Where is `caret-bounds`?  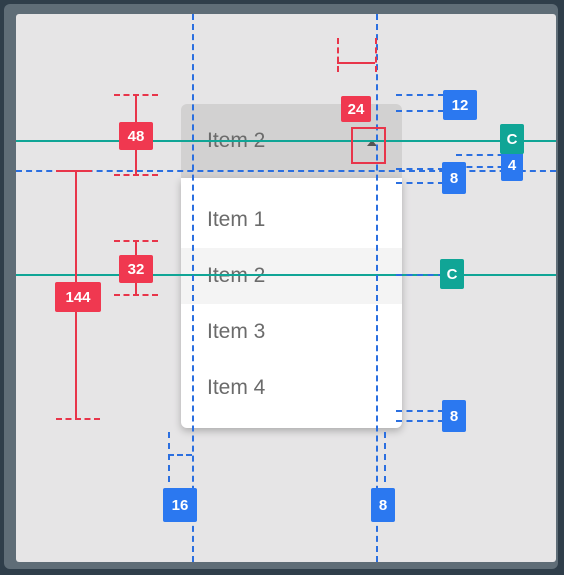
caret-bounds is located at coordinates (368, 145).